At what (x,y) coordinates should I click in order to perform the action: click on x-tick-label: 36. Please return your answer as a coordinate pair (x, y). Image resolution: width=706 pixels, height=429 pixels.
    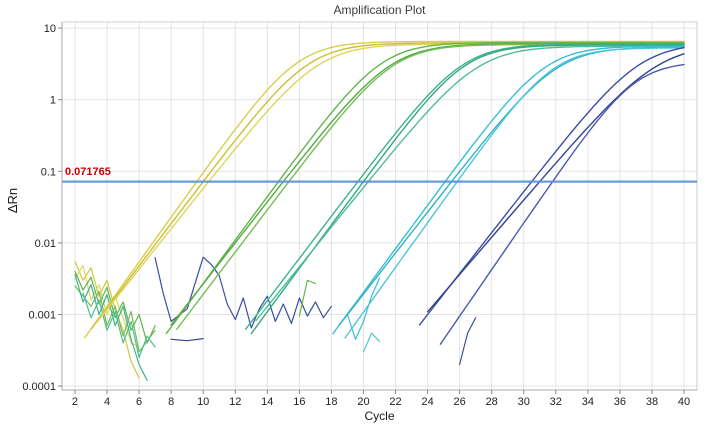
    Looking at the image, I should click on (620, 402).